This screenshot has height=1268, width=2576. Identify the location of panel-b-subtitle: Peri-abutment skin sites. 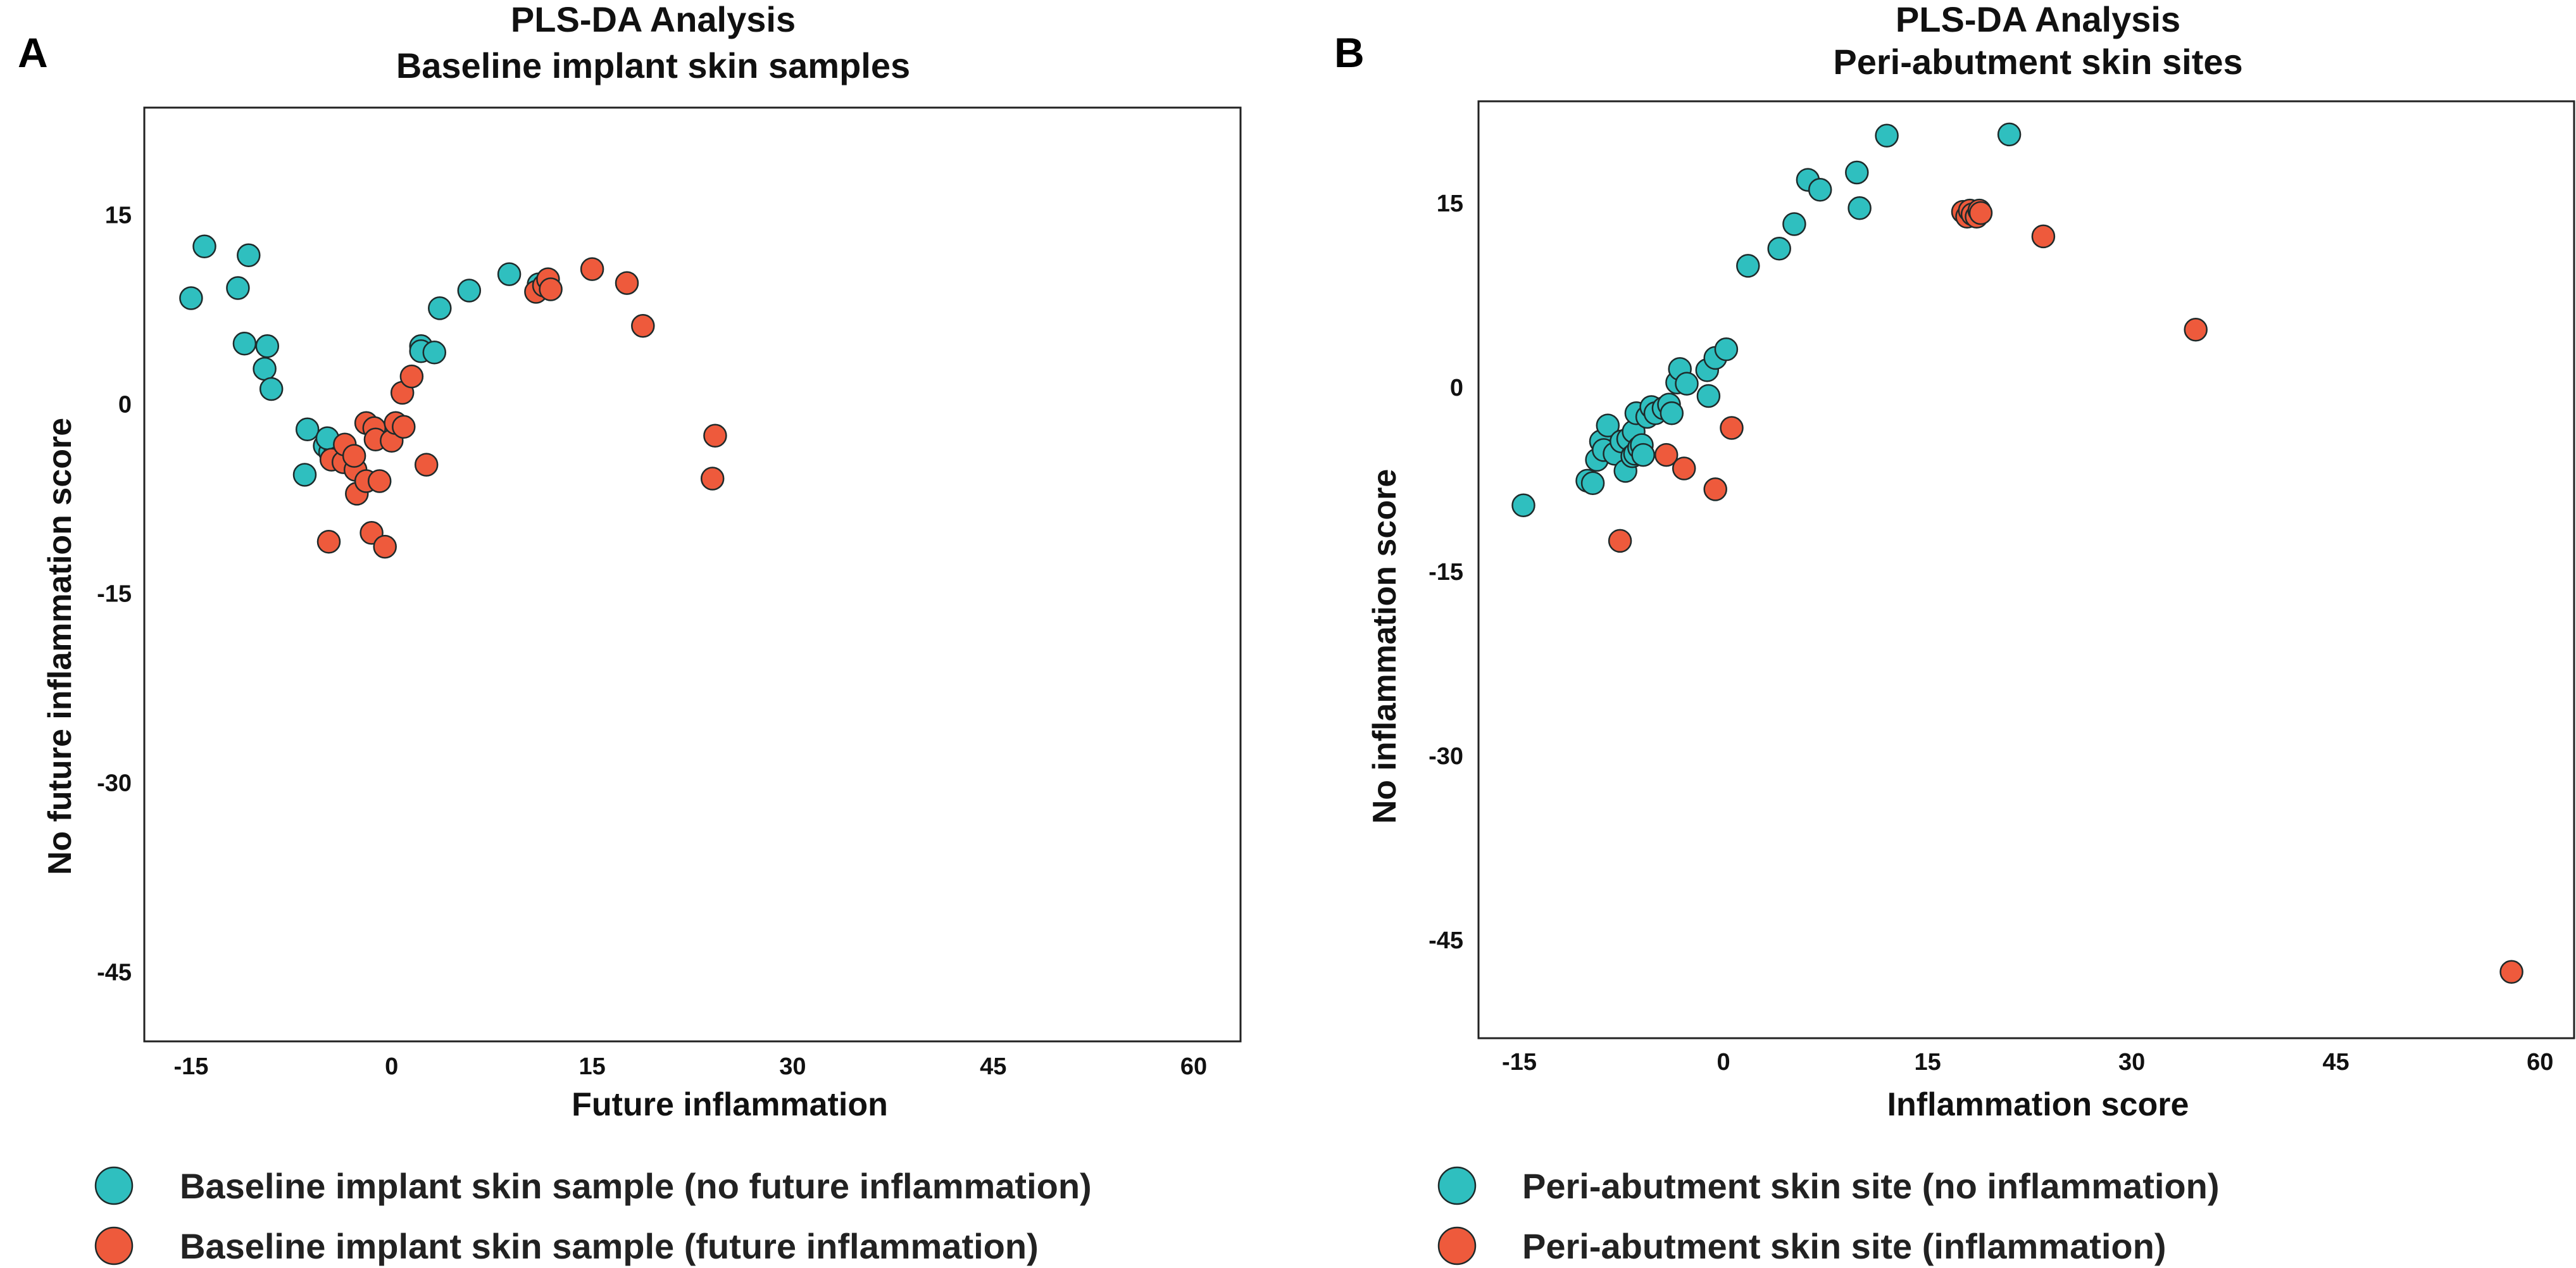
(2037, 62).